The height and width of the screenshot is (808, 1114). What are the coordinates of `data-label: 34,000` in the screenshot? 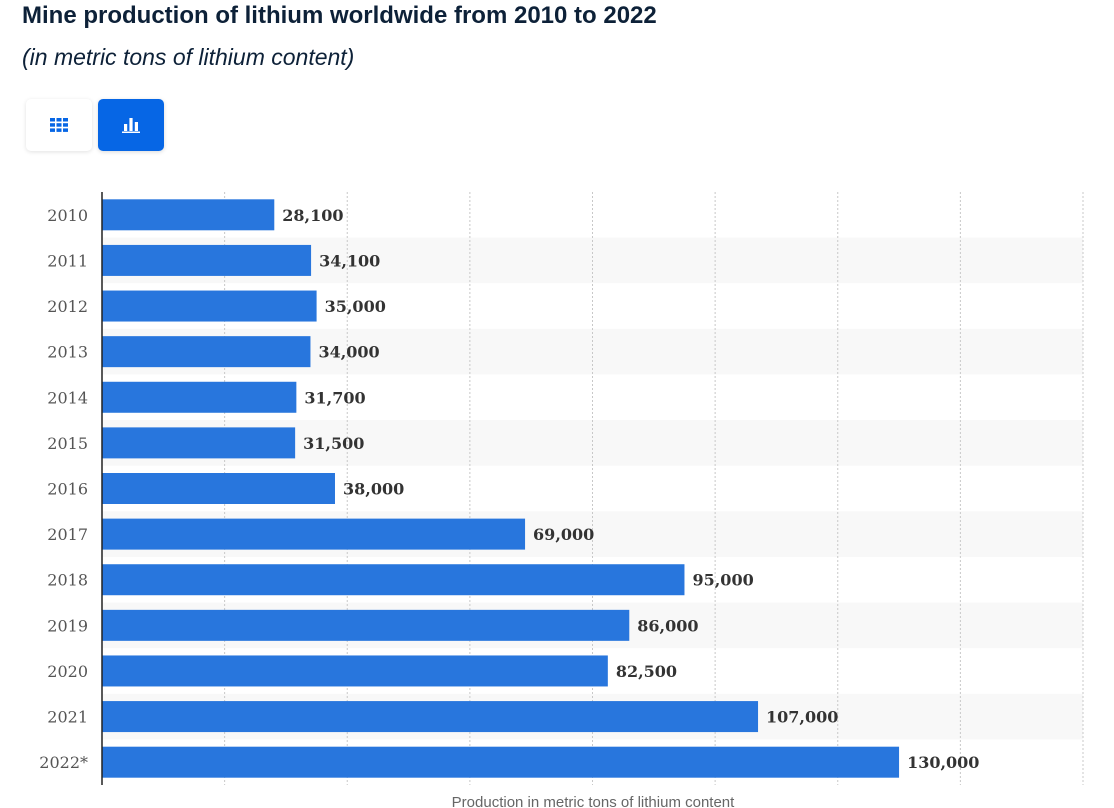 It's located at (348, 352).